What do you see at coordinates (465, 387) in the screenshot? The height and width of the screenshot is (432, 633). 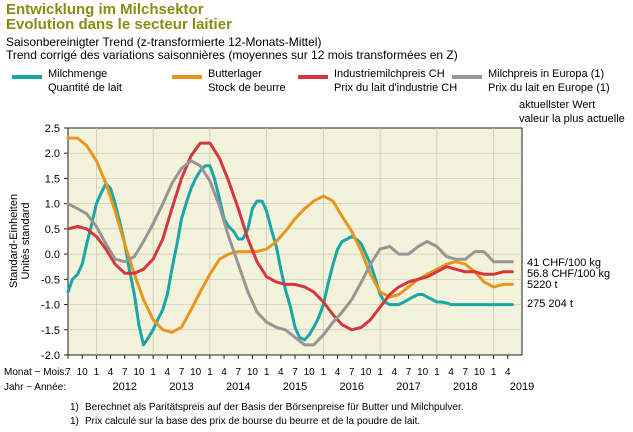 I see `x-year-tick-label: 2018` at bounding box center [465, 387].